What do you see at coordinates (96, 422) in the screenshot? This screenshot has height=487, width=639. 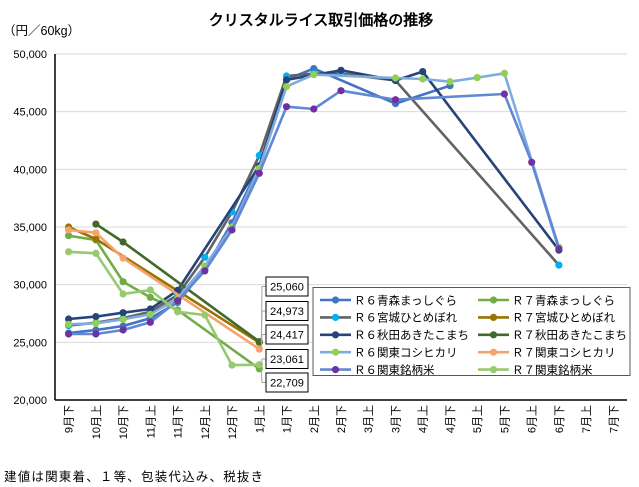 I see `x-tick-label: 10月上` at bounding box center [96, 422].